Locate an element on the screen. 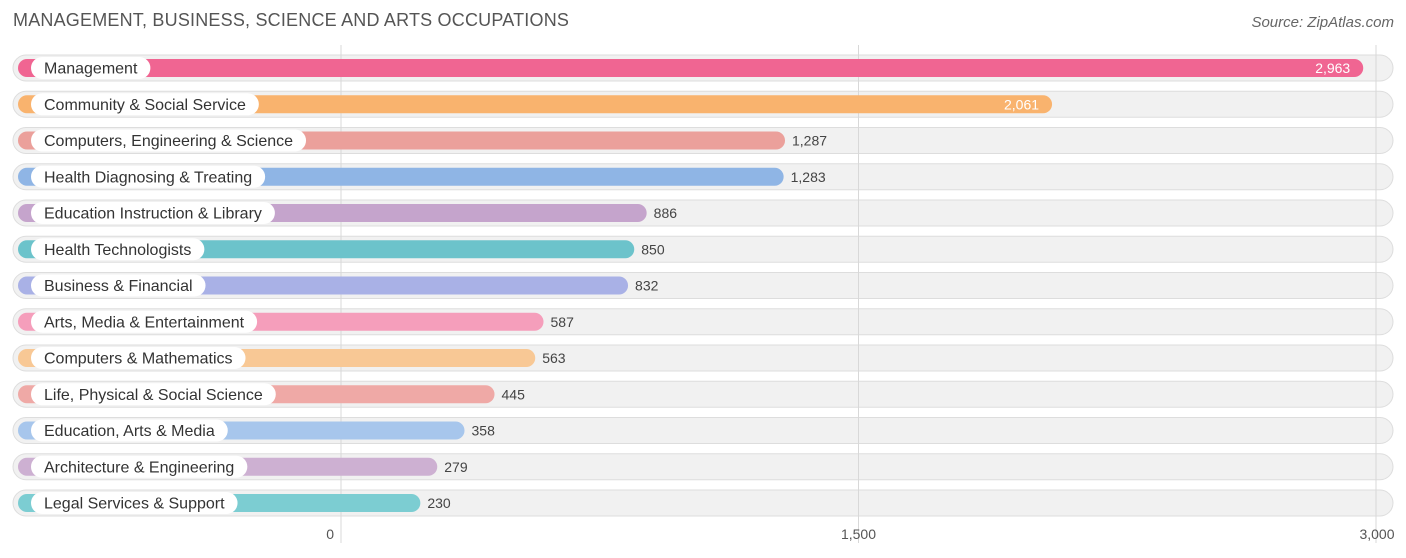  category-label: Management is located at coordinates (91, 69).